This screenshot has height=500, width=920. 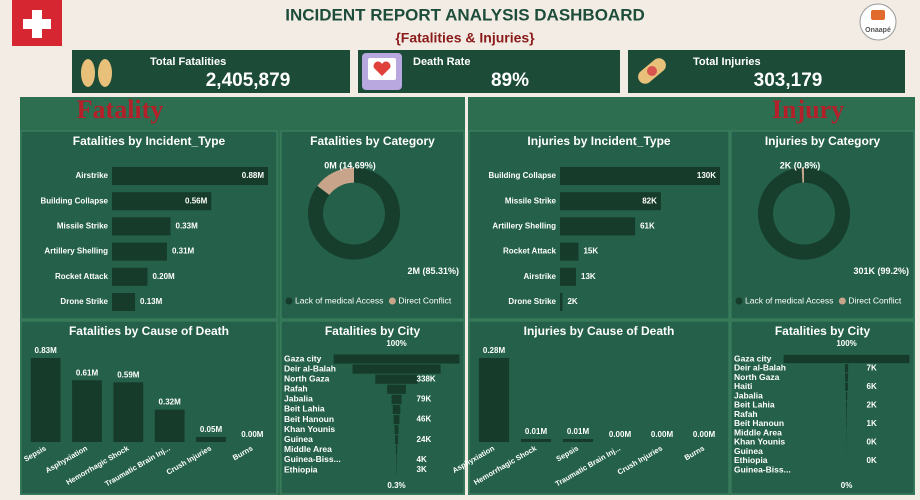 What do you see at coordinates (743, 386) in the screenshot?
I see `category-label: Haiti` at bounding box center [743, 386].